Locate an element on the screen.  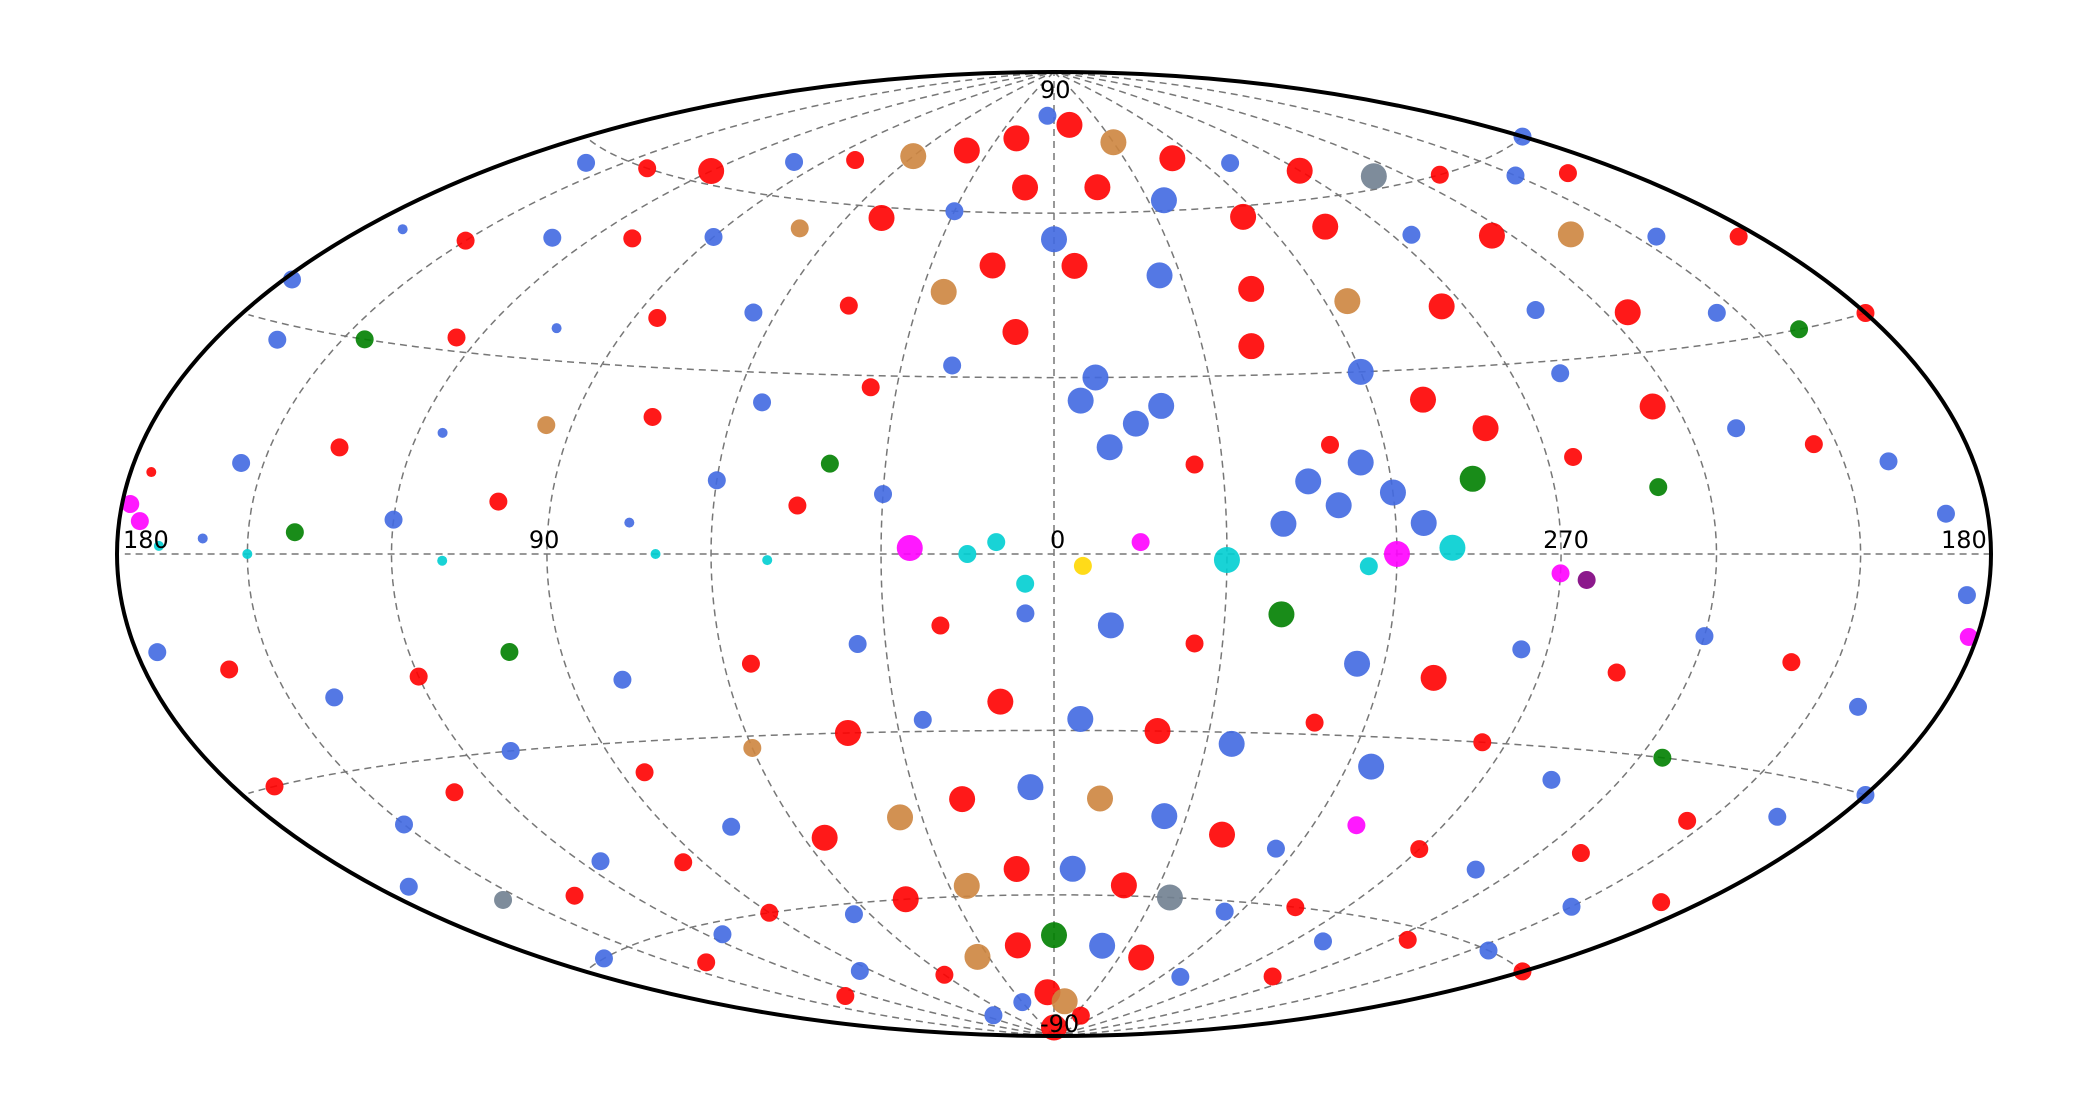
x-tick-label: 0 is located at coordinates (1057, 540).